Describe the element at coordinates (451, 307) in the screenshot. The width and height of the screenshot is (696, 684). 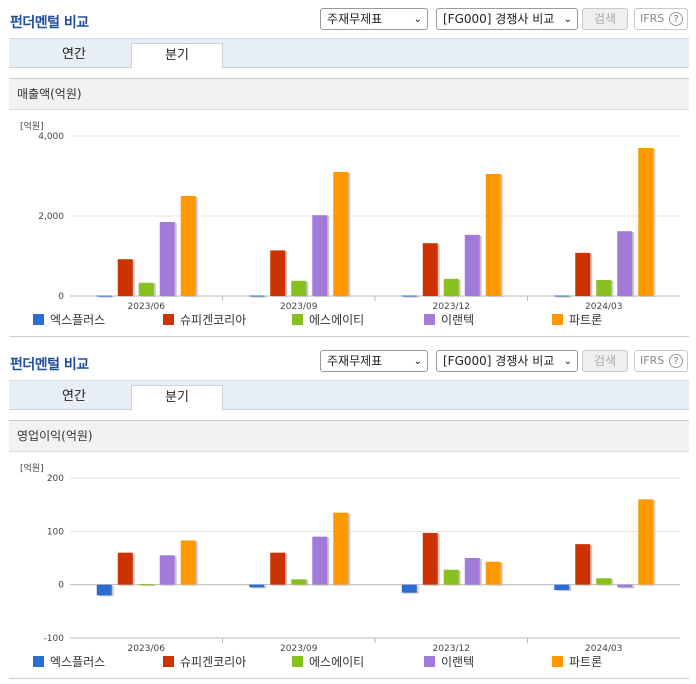
I see `x-tick-label: 2023/12` at that location.